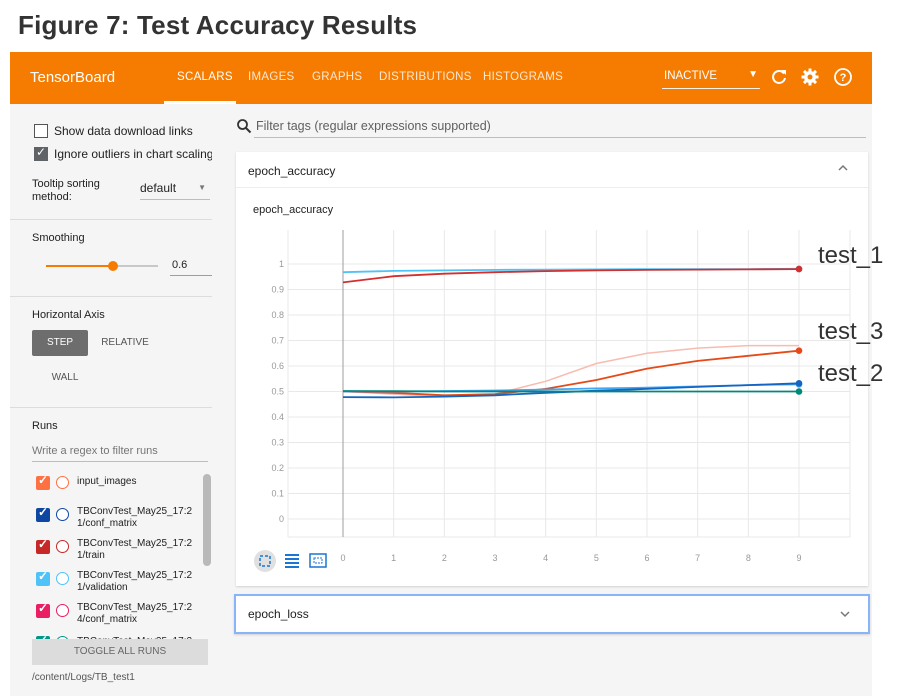 The height and width of the screenshot is (696, 924). I want to click on x-tick-label: 9, so click(798, 558).